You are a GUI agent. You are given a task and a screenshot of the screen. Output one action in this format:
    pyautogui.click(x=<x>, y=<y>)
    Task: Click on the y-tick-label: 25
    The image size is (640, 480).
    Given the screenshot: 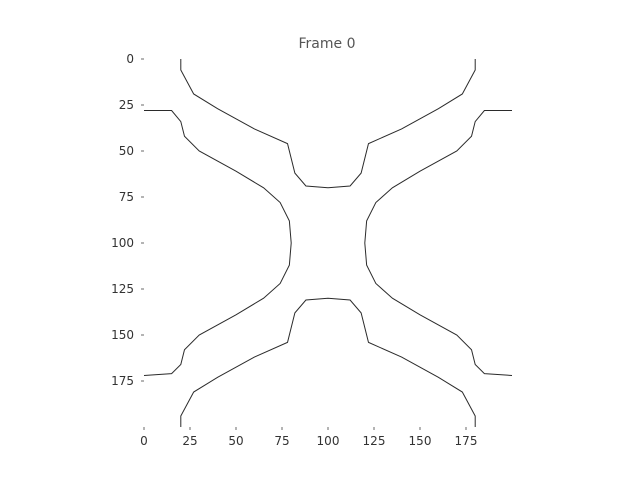 What is the action you would take?
    pyautogui.click(x=126, y=105)
    